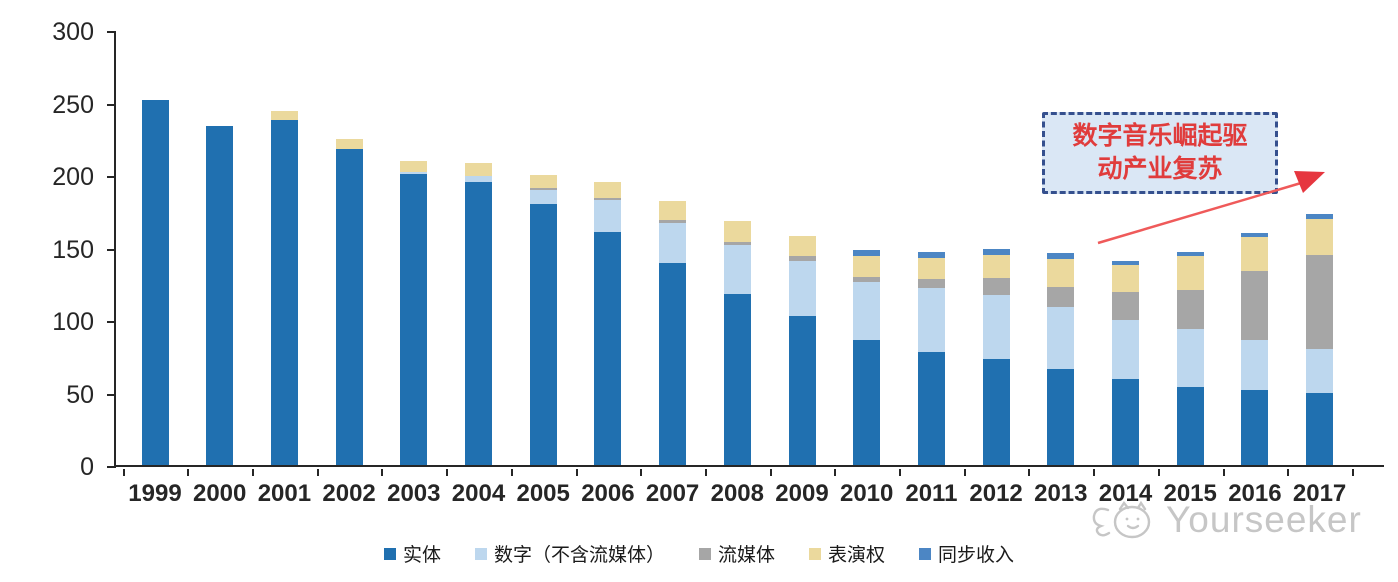 This screenshot has height=582, width=1398. I want to click on legend-label: 表演权, so click(857, 555).